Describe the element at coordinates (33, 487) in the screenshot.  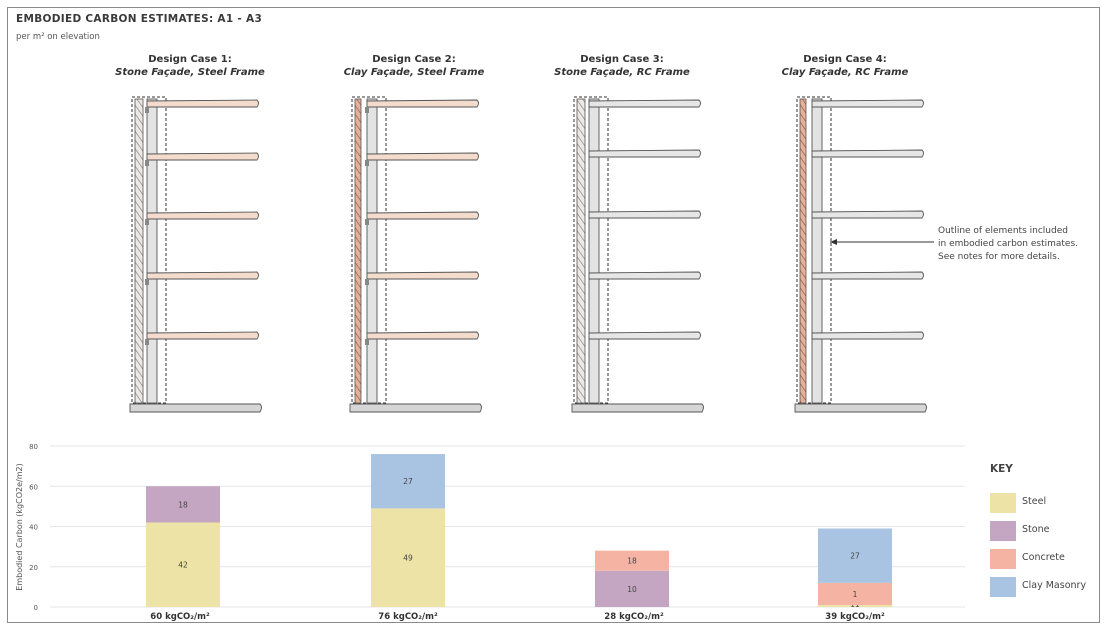
I see `y-tick-label: 60` at that location.